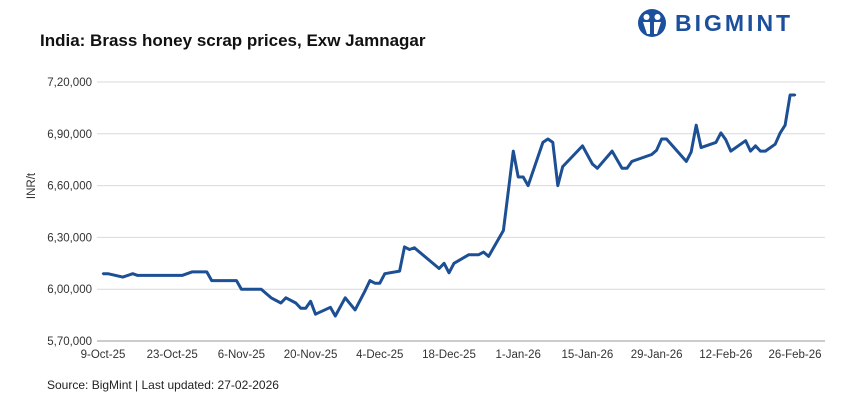 This screenshot has height=407, width=855. Describe the element at coordinates (657, 355) in the screenshot. I see `x-tick-label: 29-Jan-26` at that location.